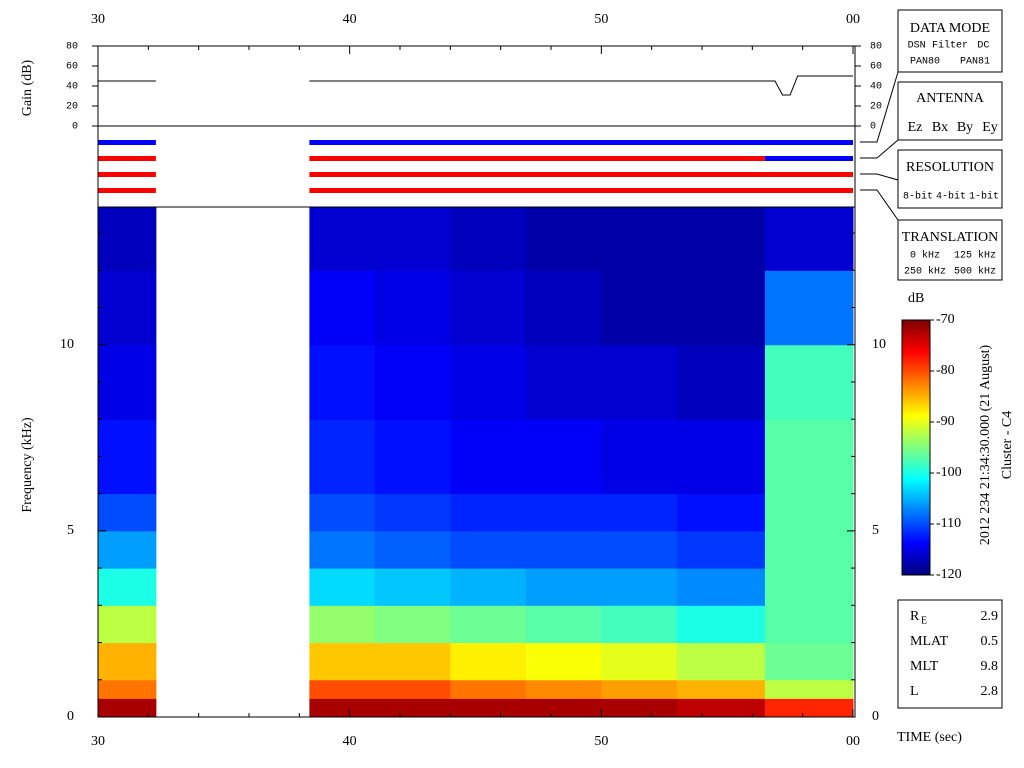  Describe the element at coordinates (984, 197) in the screenshot. I see `legend-item: 1-bit` at that location.